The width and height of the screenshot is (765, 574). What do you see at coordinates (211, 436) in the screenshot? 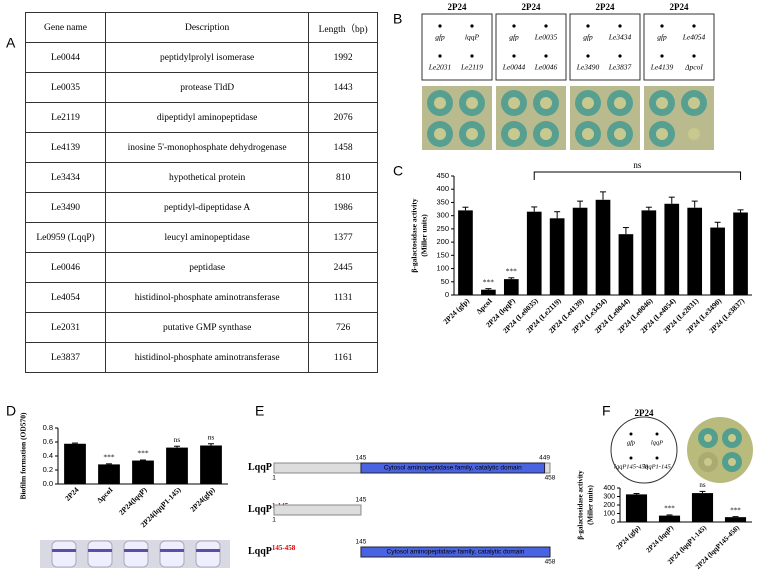
I see `significance-label: ns` at bounding box center [211, 436].